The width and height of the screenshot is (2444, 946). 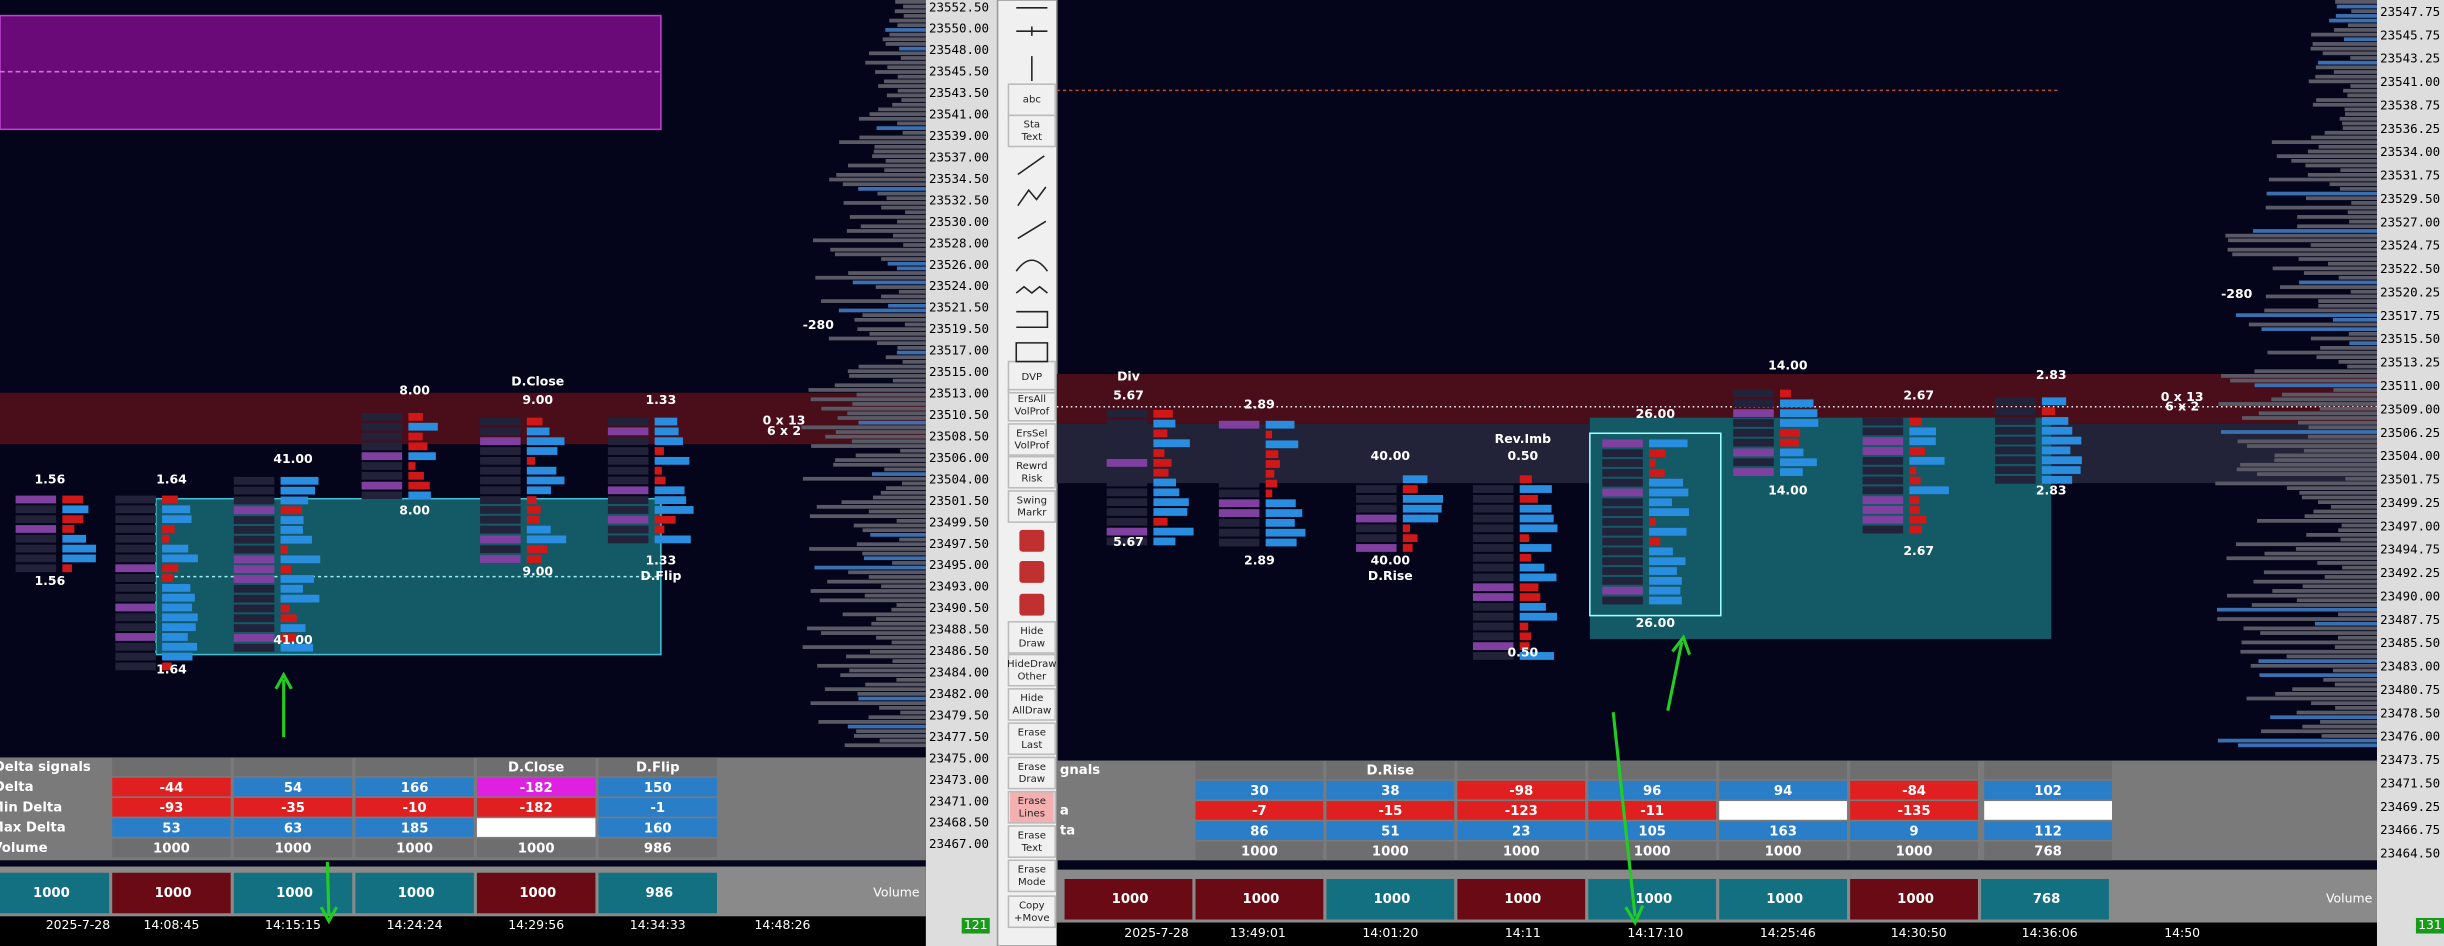 I want to click on badge, so click(x=2429, y=925).